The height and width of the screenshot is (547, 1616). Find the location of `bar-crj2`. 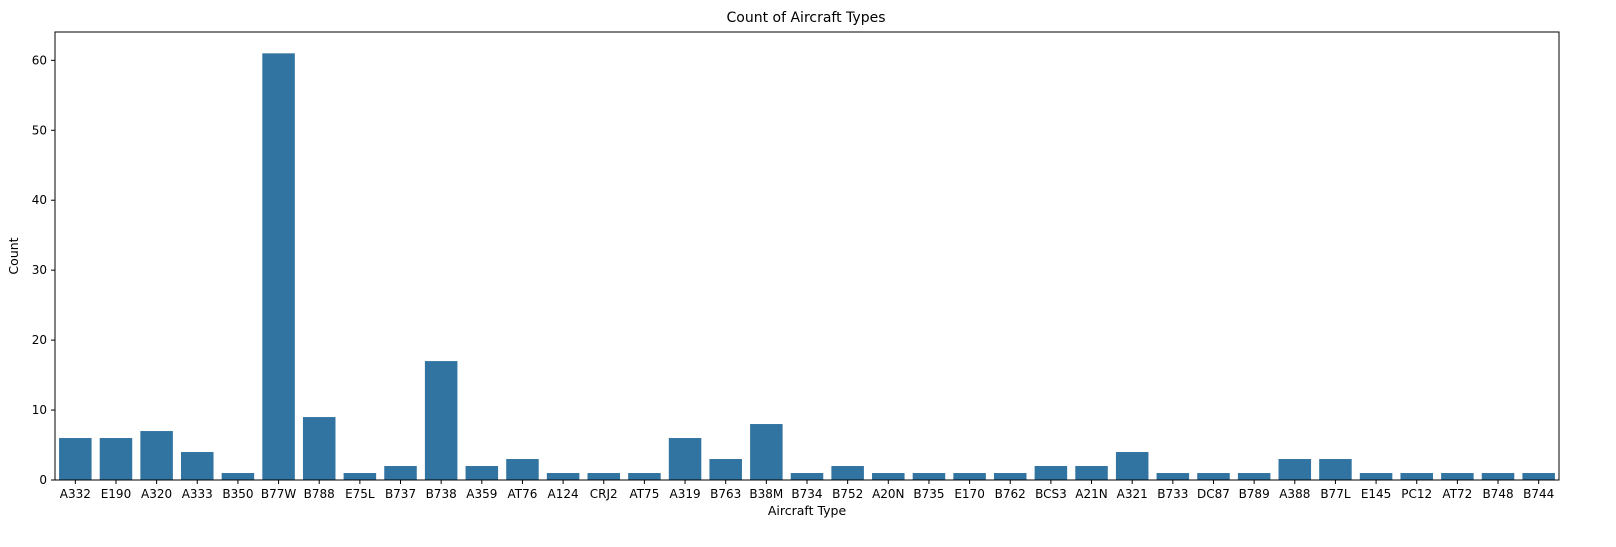

bar-crj2 is located at coordinates (604, 476).